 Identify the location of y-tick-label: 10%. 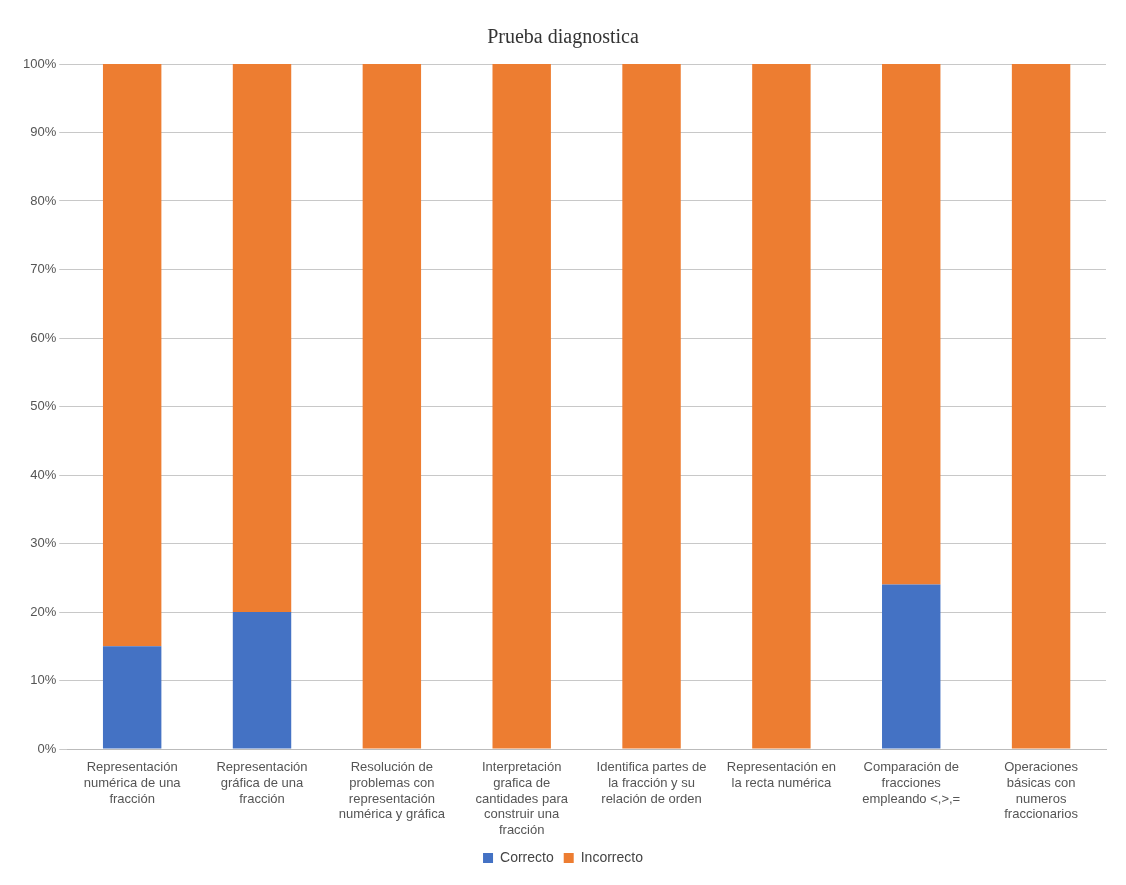
(43, 680).